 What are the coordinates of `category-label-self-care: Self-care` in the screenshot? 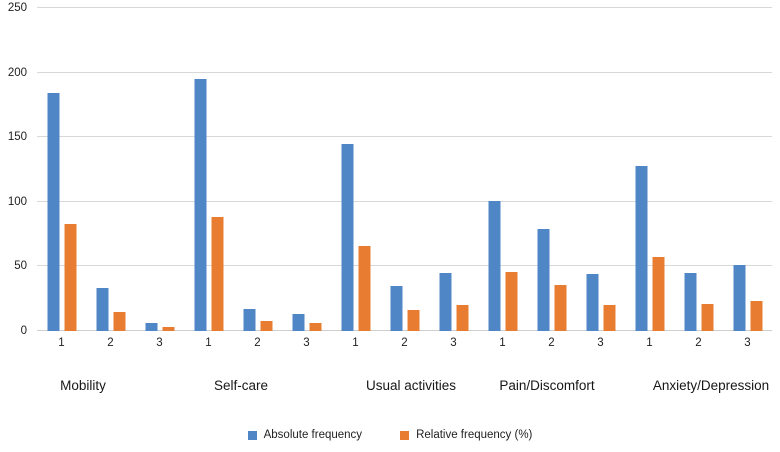 It's located at (241, 385).